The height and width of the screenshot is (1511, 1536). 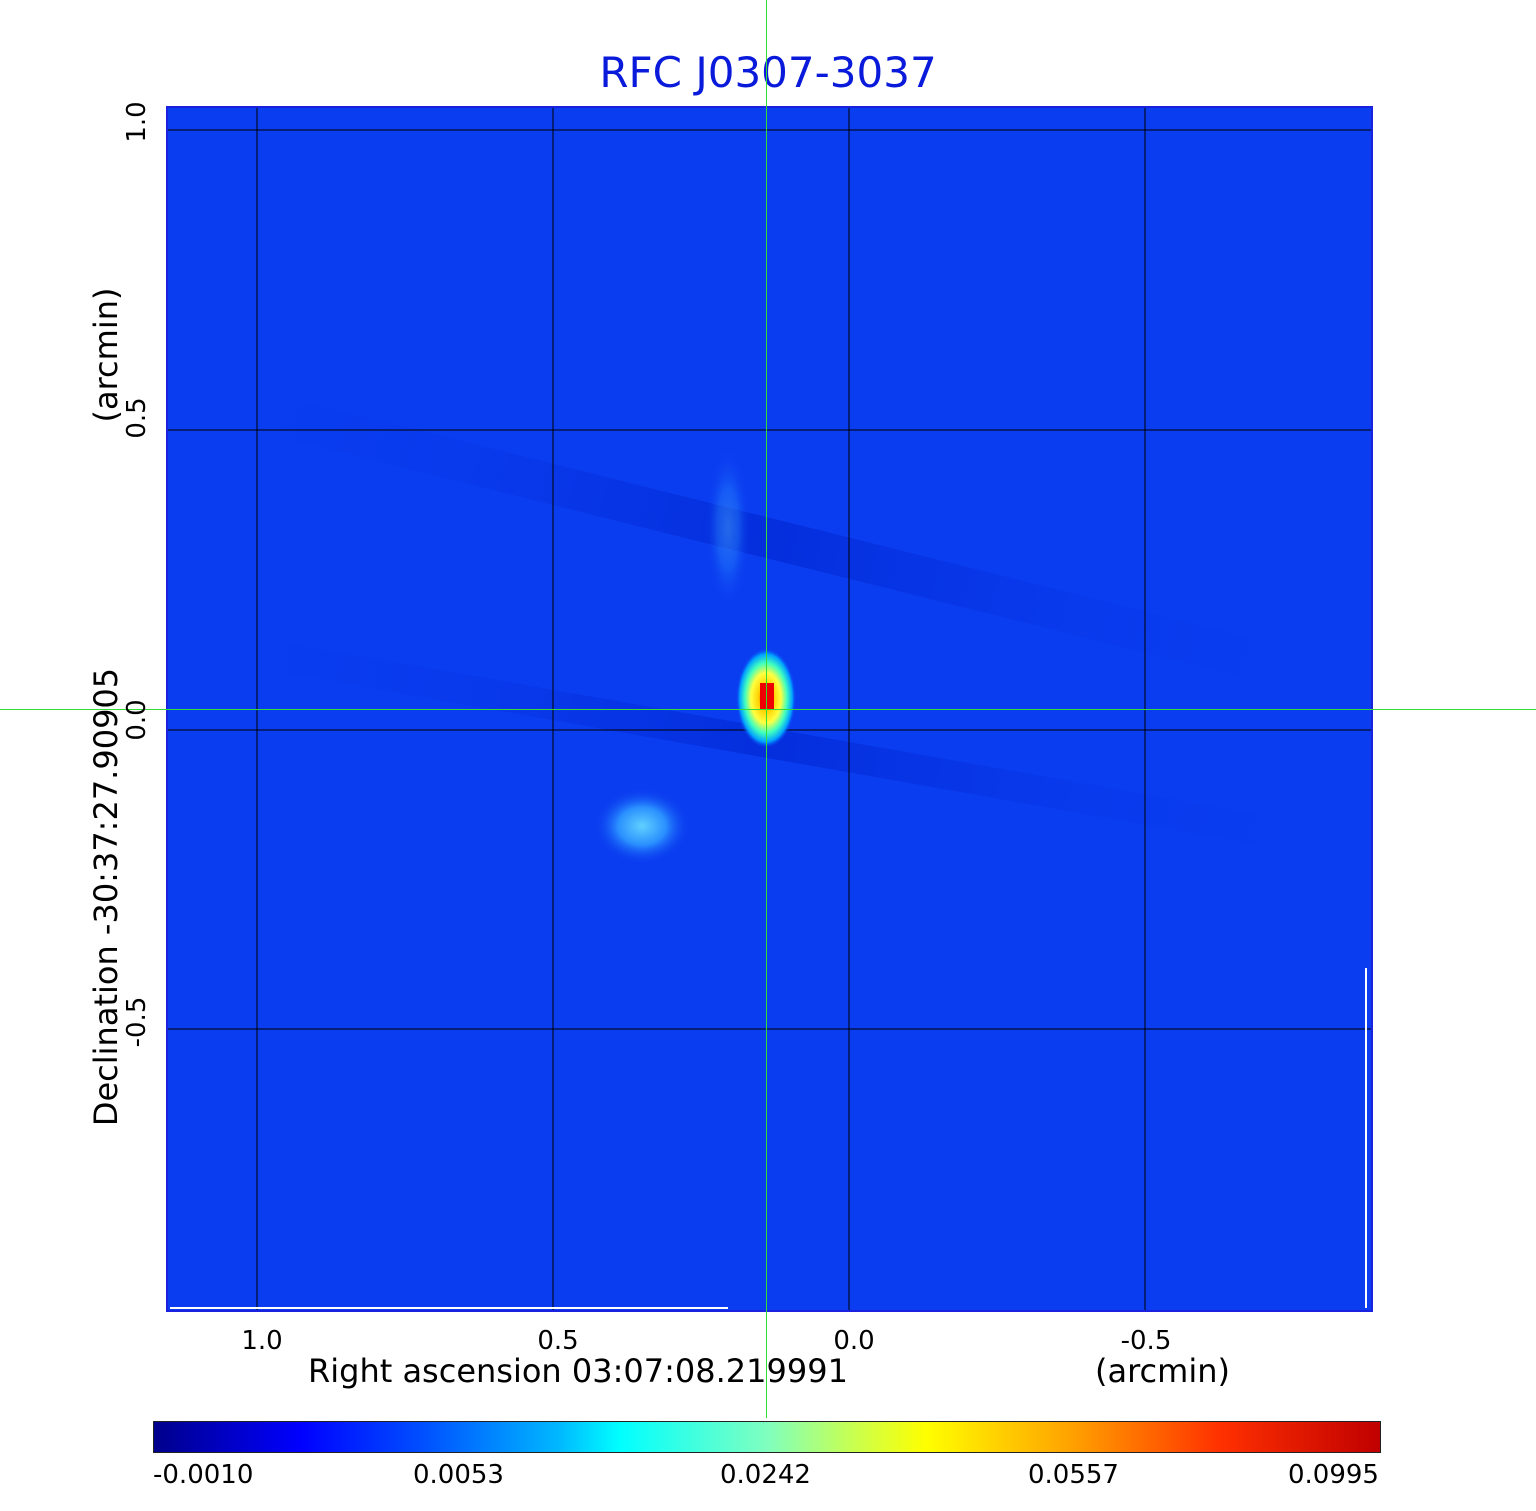 I want to click on y-tick-label: 0.5, so click(x=137, y=418).